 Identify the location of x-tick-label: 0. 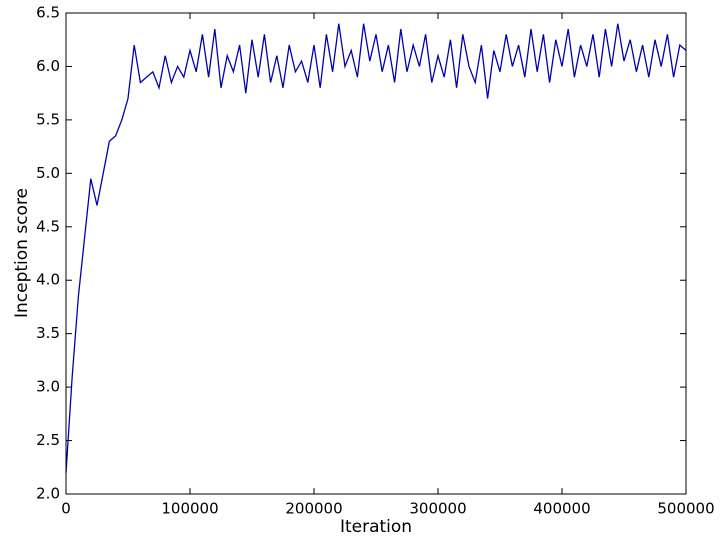
(66, 509).